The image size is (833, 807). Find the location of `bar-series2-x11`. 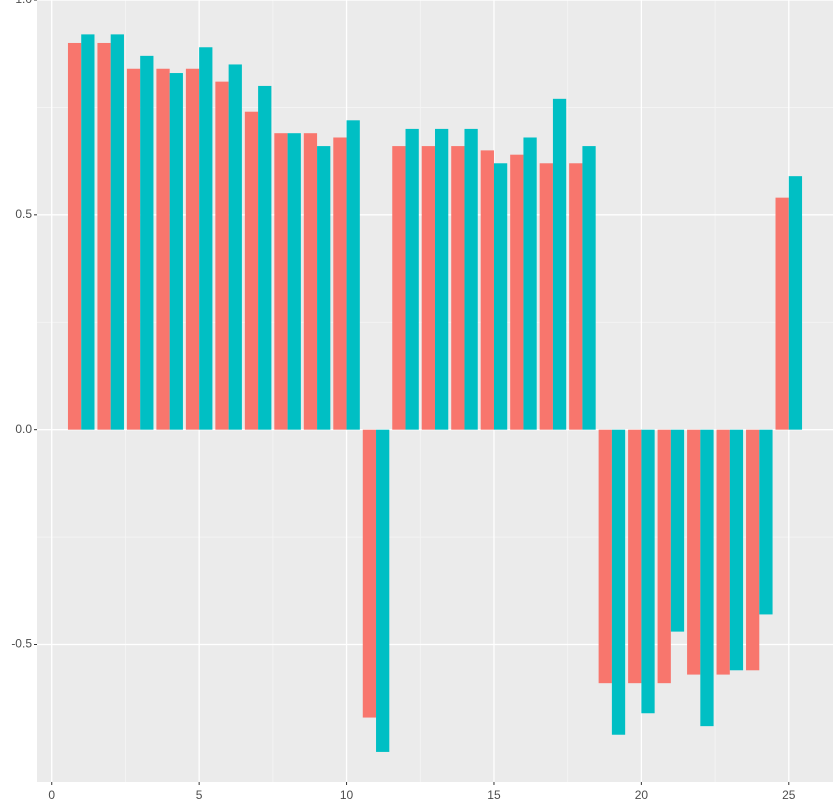

bar-series2-x11 is located at coordinates (383, 590).